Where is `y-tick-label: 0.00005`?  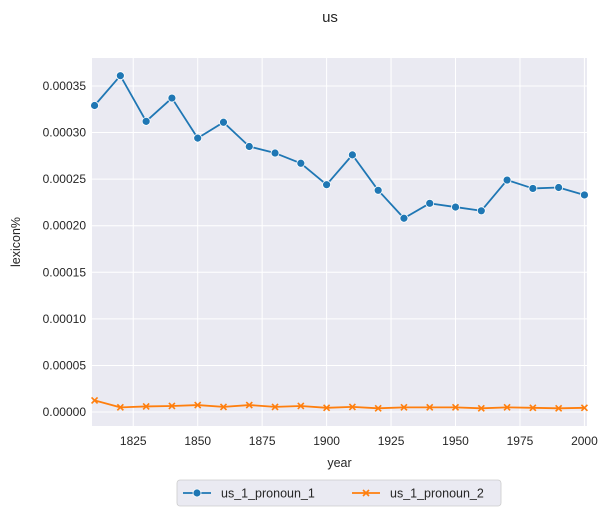 y-tick-label: 0.00005 is located at coordinates (65, 365).